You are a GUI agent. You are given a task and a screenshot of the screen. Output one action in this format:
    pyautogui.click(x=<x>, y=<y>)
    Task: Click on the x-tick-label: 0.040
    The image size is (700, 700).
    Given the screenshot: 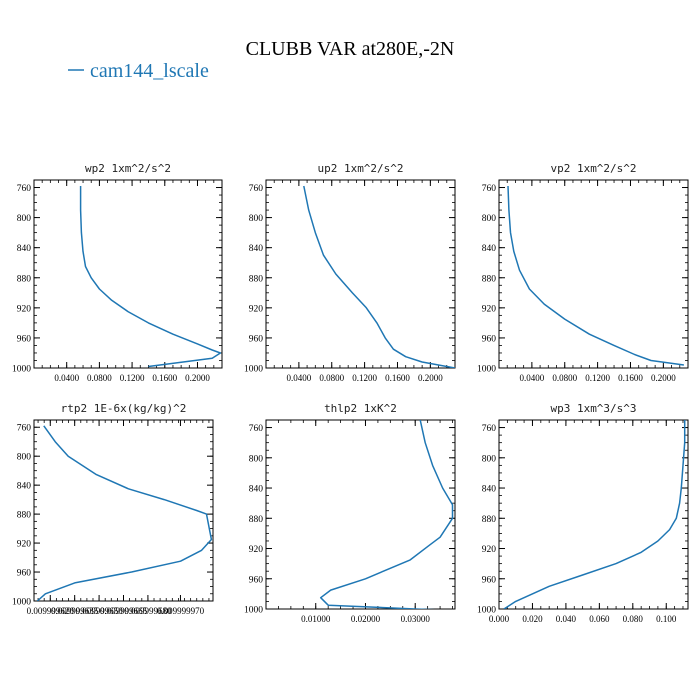 What is the action you would take?
    pyautogui.click(x=566, y=619)
    